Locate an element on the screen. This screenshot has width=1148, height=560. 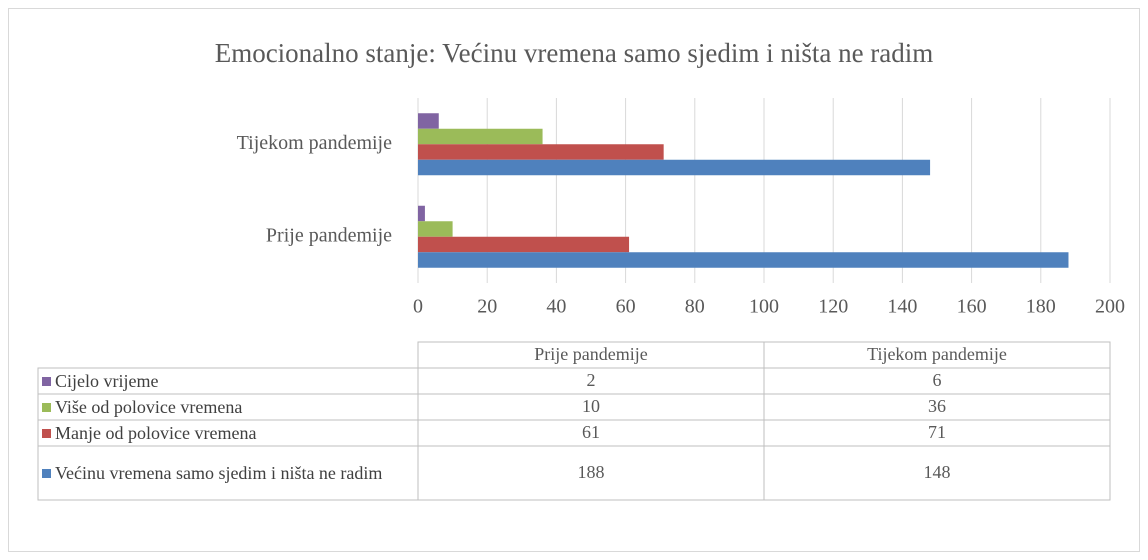
table-row-label: Manje od polovice vremena is located at coordinates (229, 433).